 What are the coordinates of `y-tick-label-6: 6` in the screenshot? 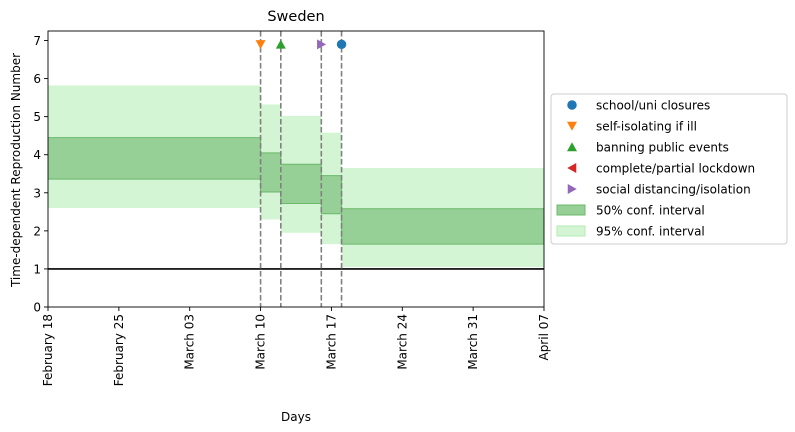 It's located at (37, 79).